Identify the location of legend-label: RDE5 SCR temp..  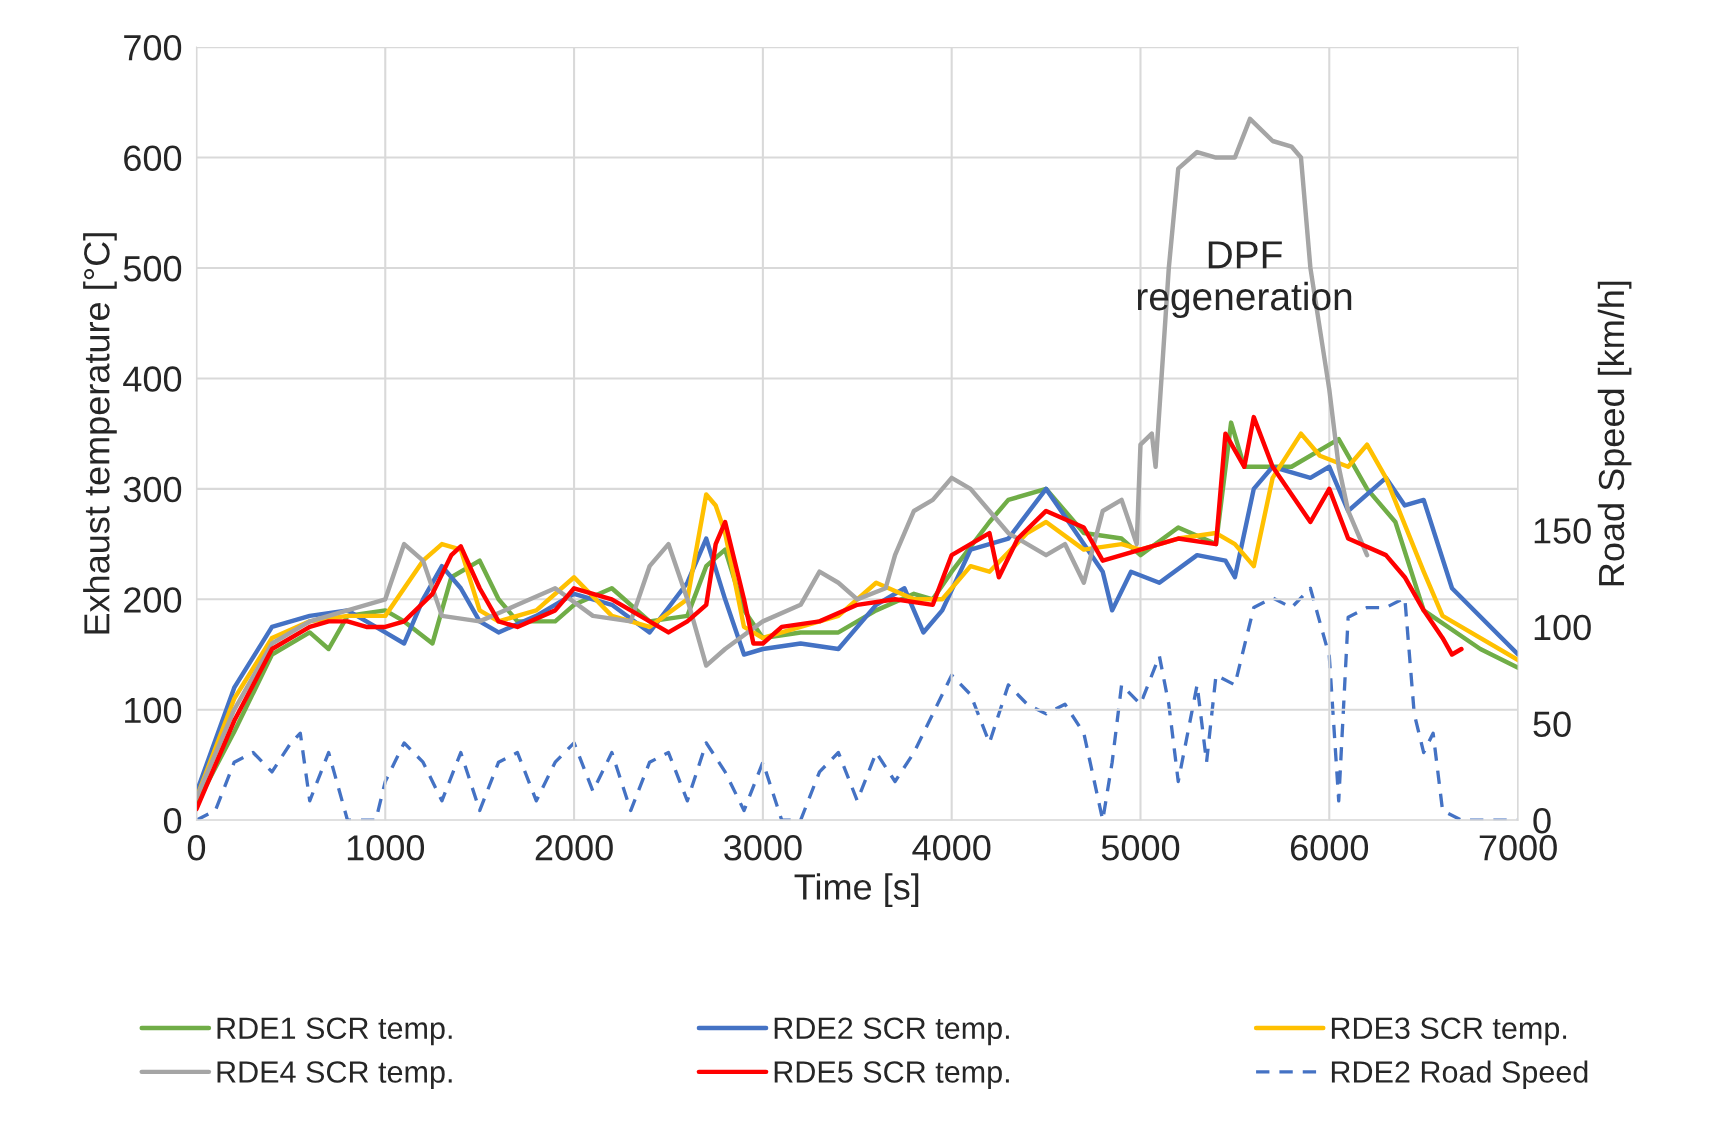
(891, 1075).